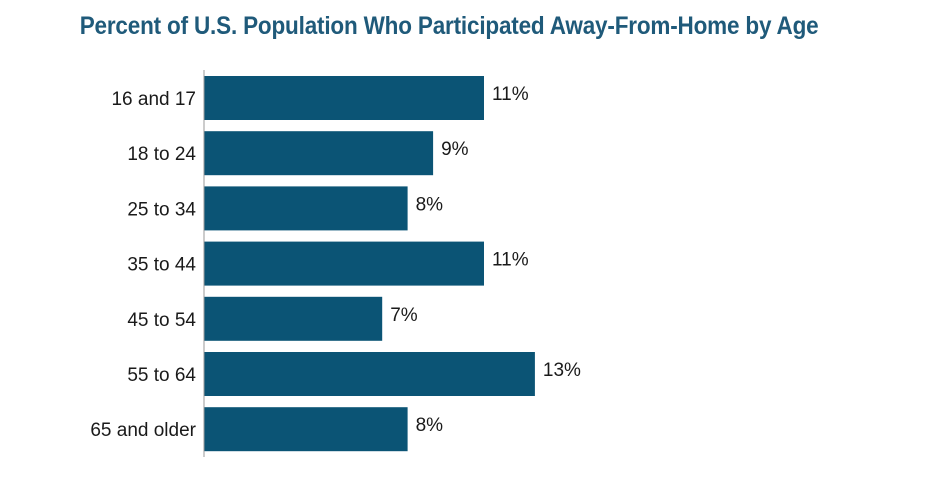 This screenshot has height=481, width=950. Describe the element at coordinates (161, 154) in the screenshot. I see `category-label: 18 to 24` at that location.